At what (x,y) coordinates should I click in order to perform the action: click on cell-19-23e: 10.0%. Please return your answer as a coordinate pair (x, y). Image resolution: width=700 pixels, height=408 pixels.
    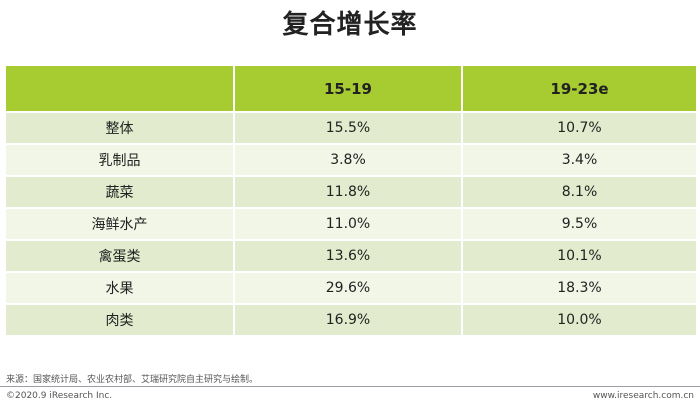
    Looking at the image, I should click on (579, 320).